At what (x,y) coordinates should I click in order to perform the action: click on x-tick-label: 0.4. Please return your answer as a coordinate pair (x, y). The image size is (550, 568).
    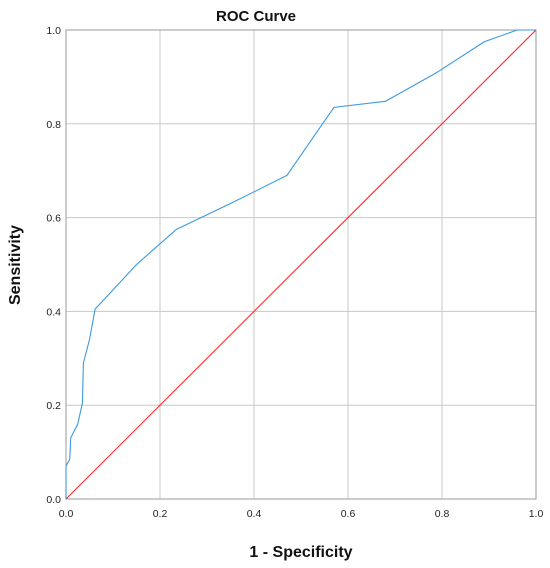
    Looking at the image, I should click on (254, 514).